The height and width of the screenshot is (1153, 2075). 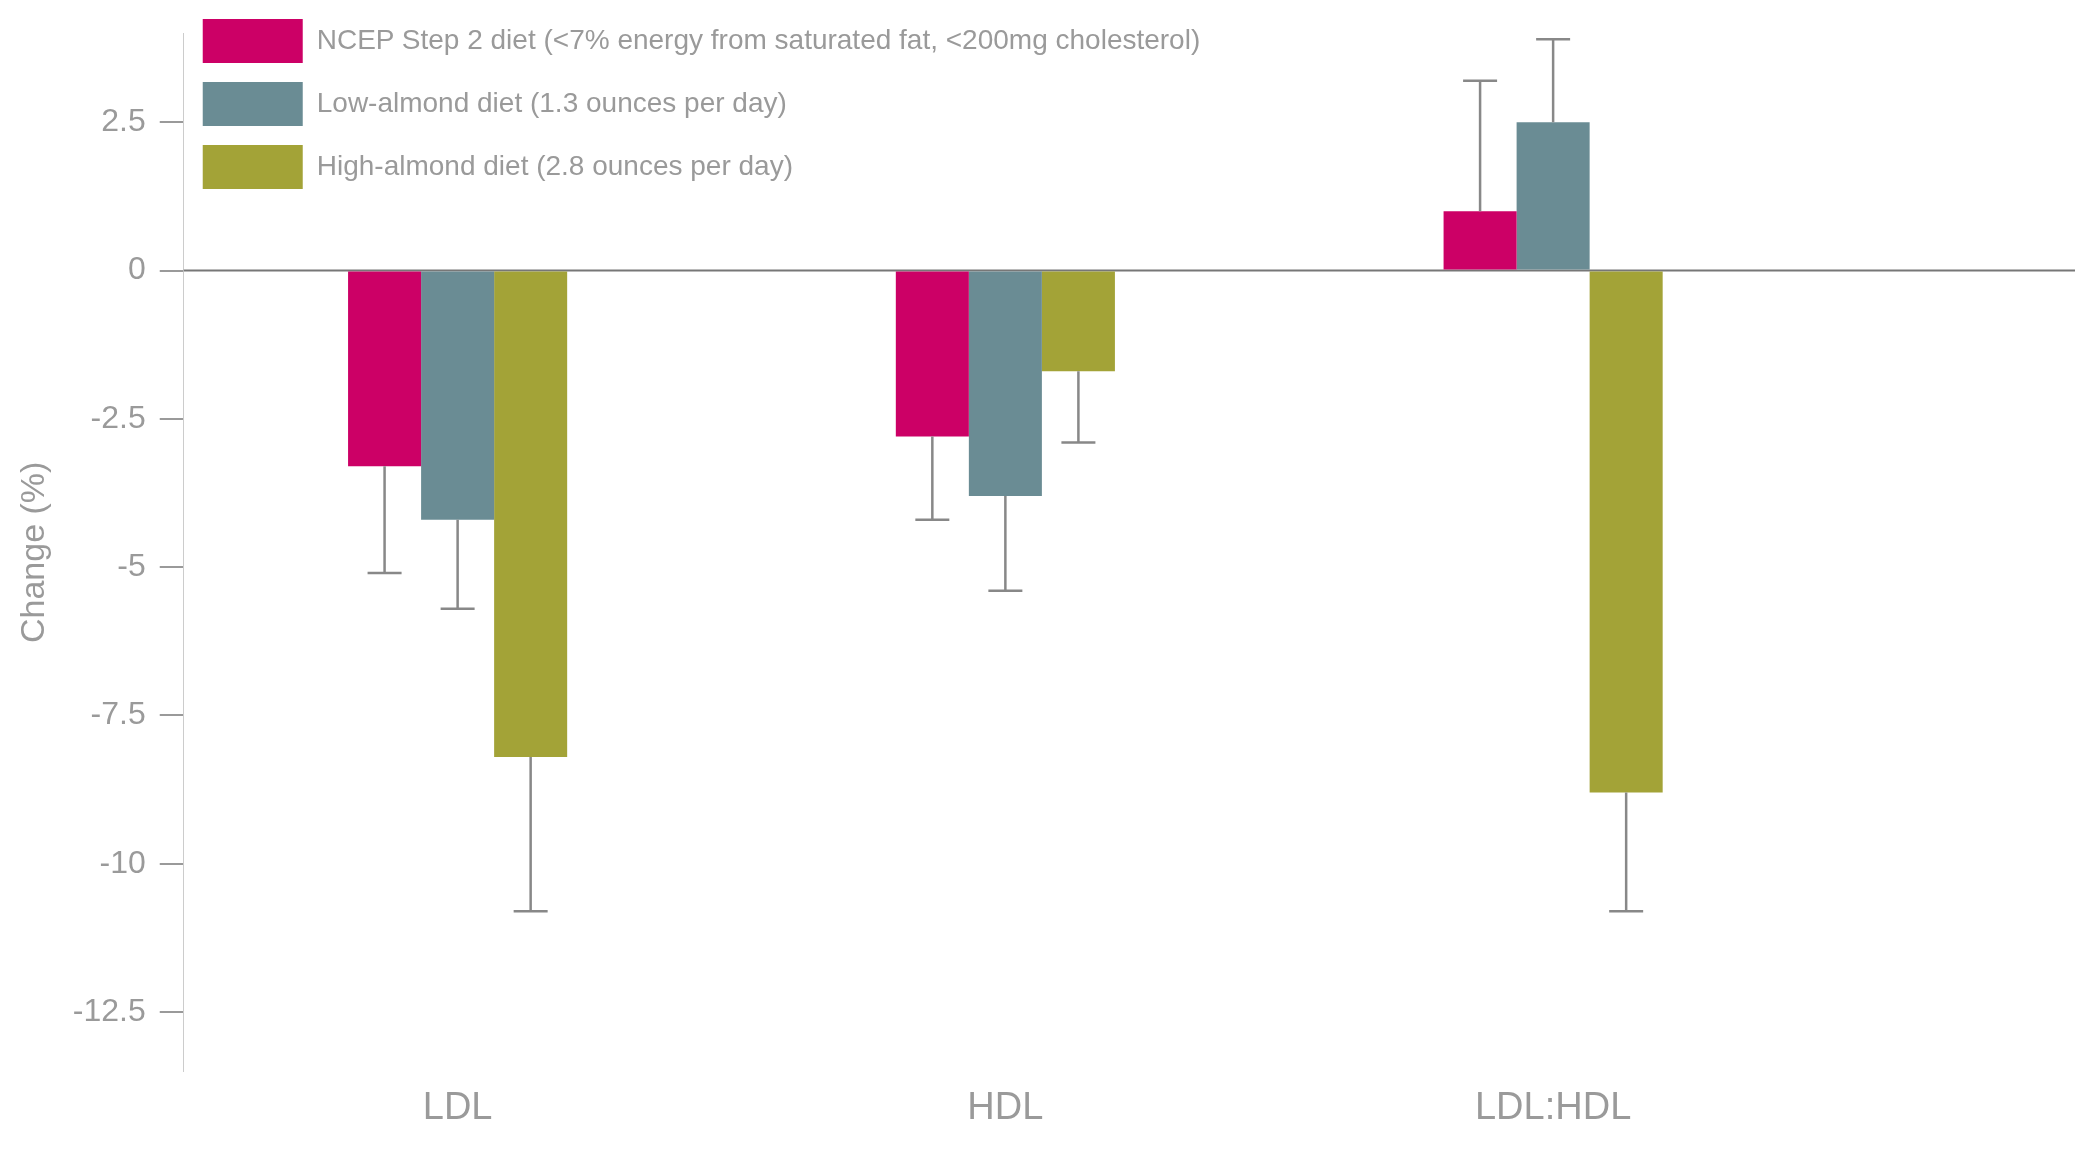 What do you see at coordinates (1553, 1105) in the screenshot?
I see `x-tick-label: LDL:HDL` at bounding box center [1553, 1105].